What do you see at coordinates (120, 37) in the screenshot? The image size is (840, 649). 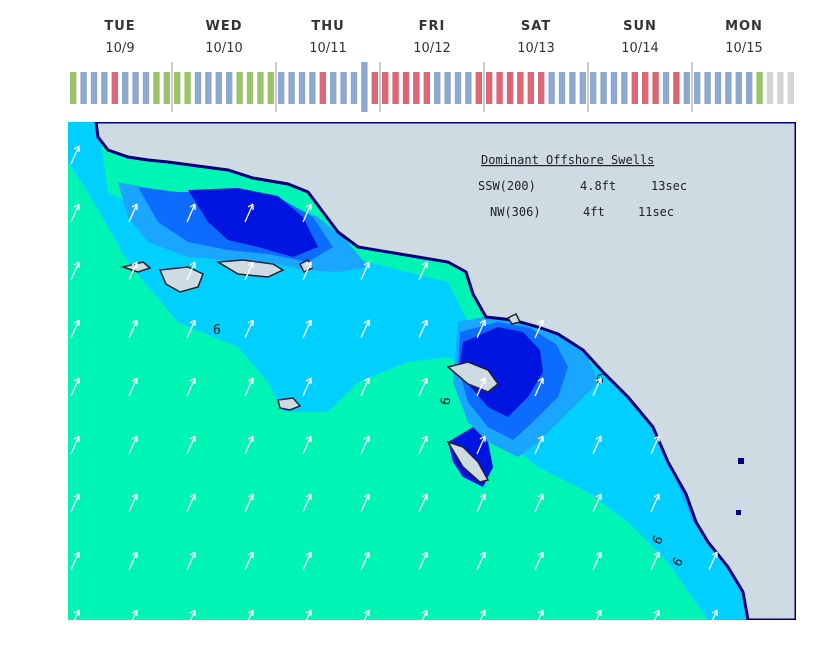 I see `day-column: TUE 10/9` at bounding box center [120, 37].